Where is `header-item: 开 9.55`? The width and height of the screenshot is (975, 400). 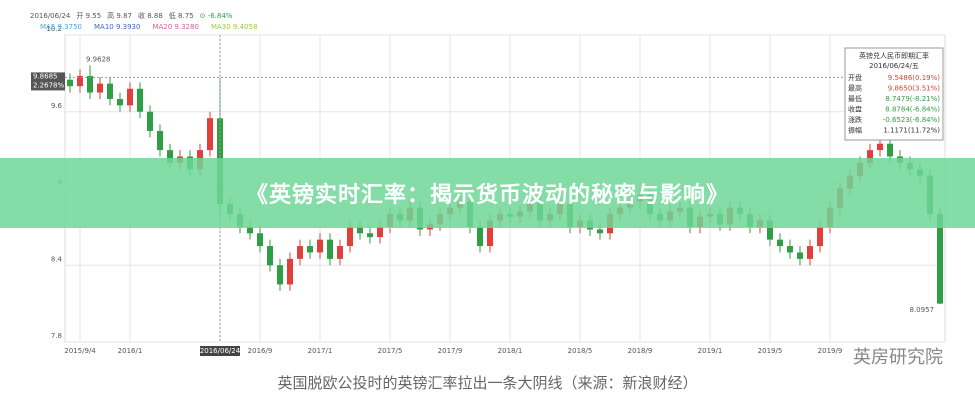
header-item: 开 9.55 is located at coordinates (88, 16).